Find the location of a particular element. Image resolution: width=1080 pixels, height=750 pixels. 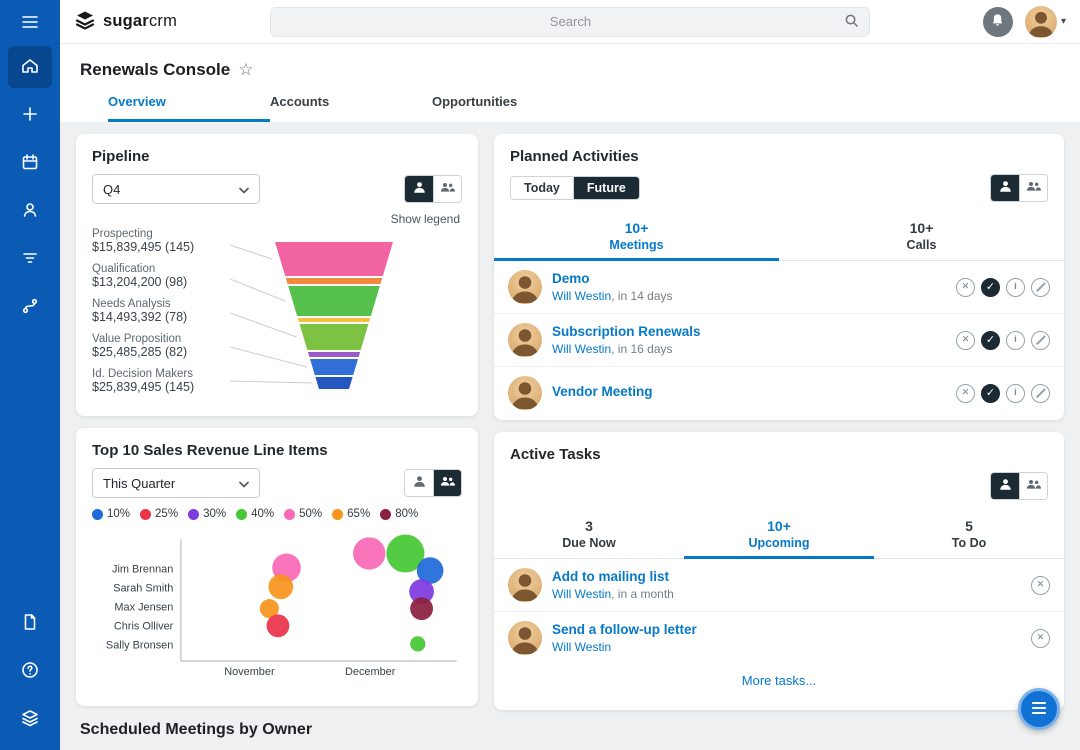

task-title-link: Add to mailing list is located at coordinates (610, 576).